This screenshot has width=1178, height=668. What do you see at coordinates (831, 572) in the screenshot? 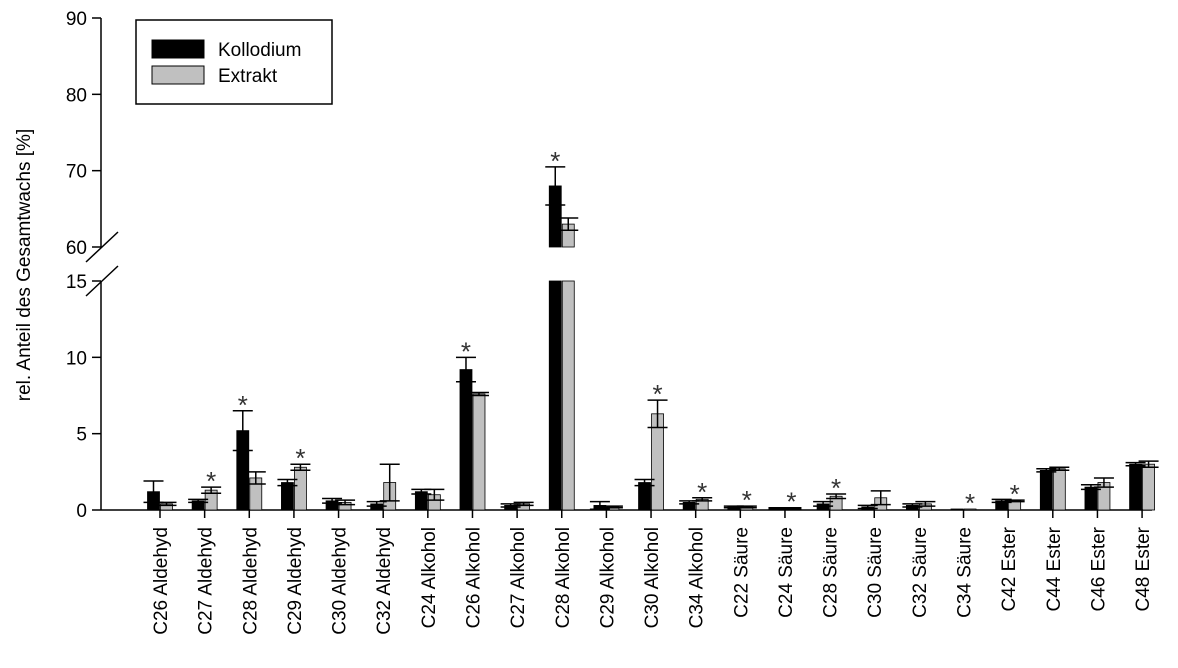
I see `x-tick-label-c28-saeure: C28 Säure` at bounding box center [831, 572].